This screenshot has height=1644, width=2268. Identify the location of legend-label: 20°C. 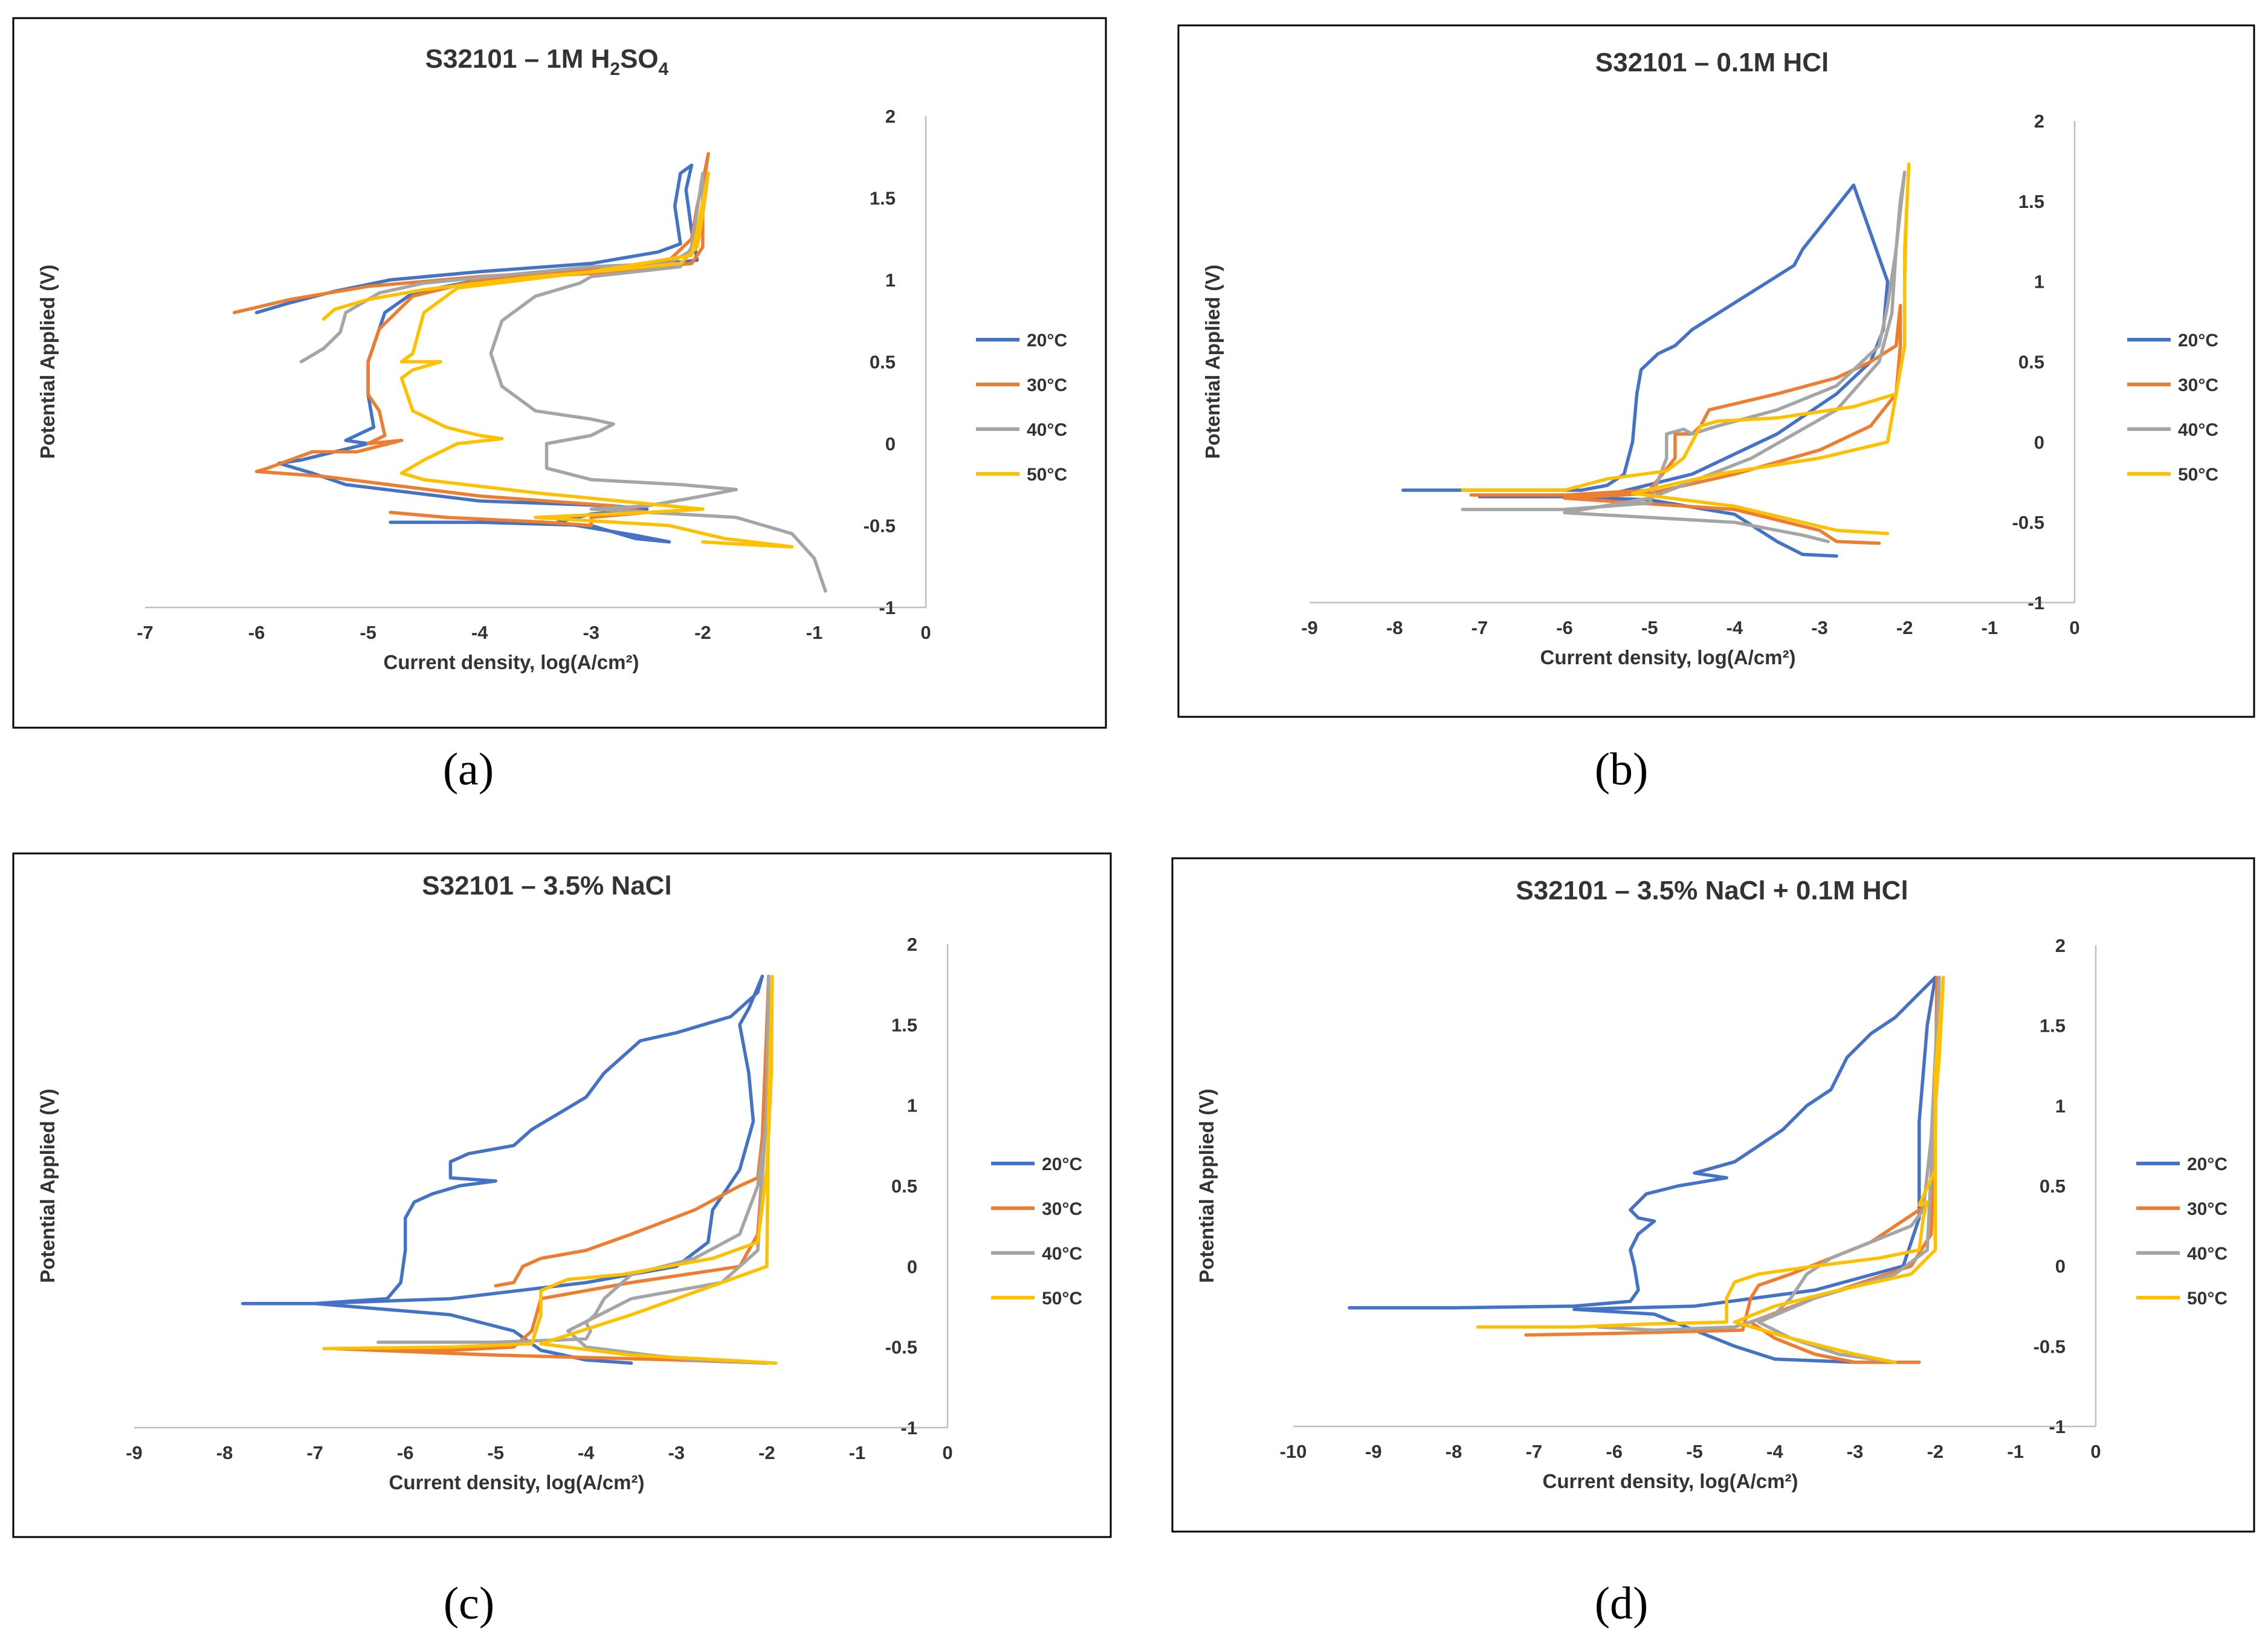
(1062, 1164).